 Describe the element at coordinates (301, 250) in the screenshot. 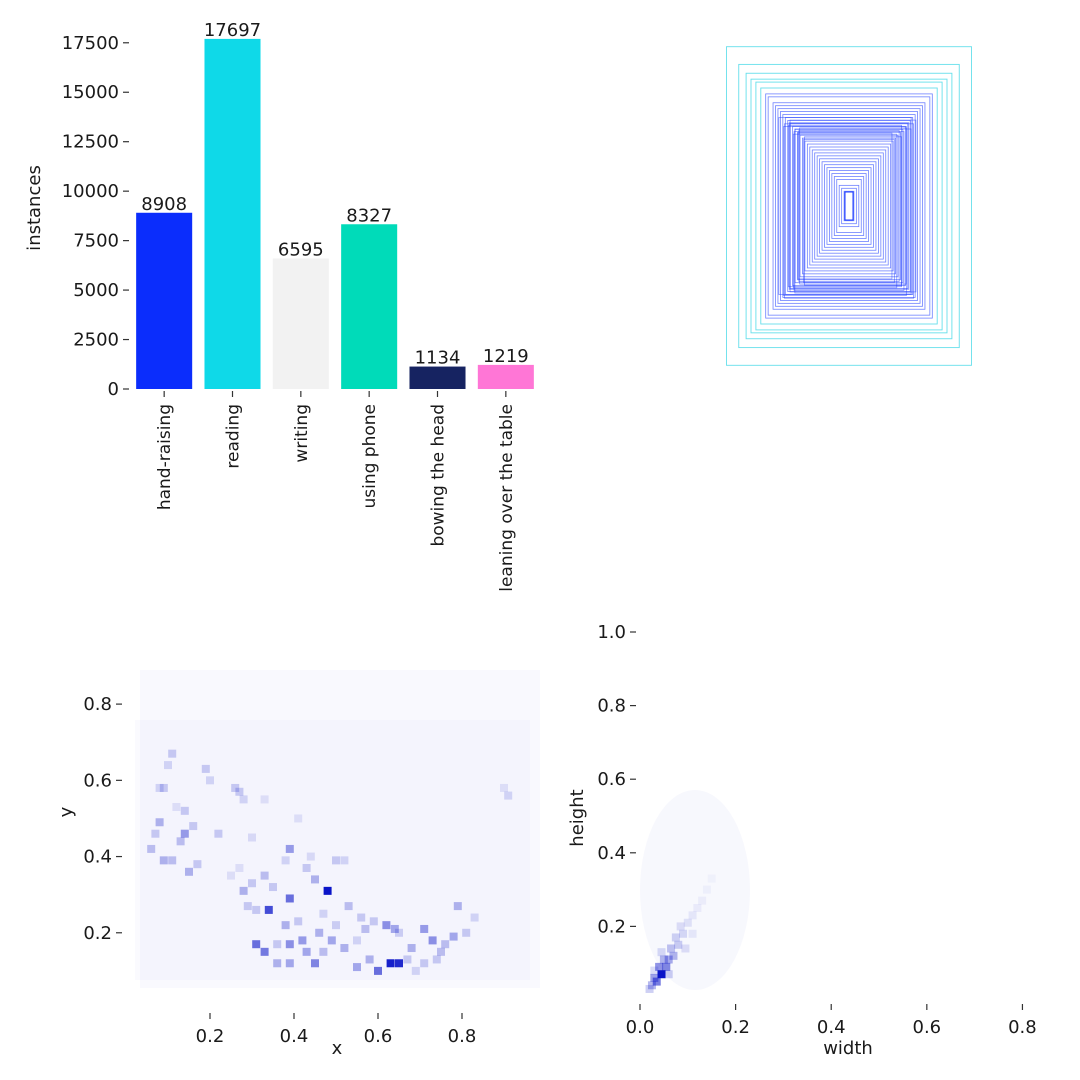

I see `bar-value-label: 6595` at that location.